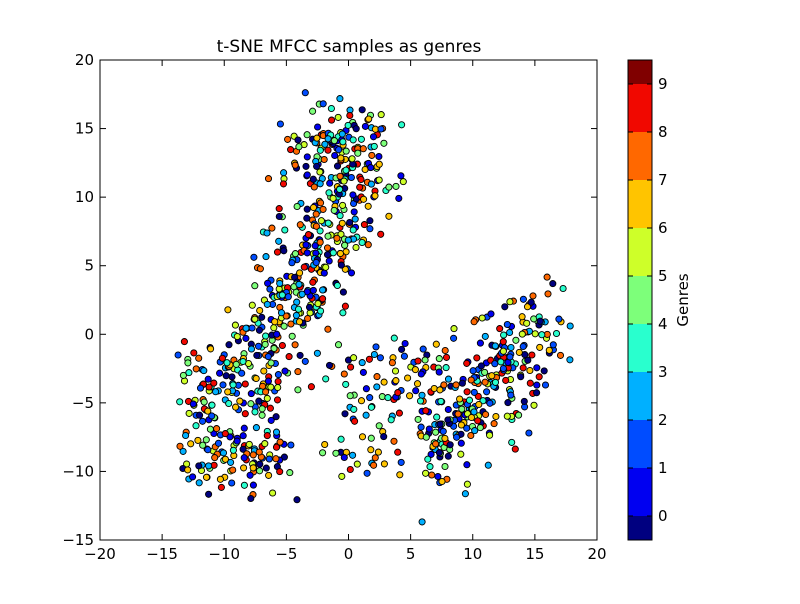 The image size is (800, 604). I want to click on x-tick-label: 5, so click(411, 554).